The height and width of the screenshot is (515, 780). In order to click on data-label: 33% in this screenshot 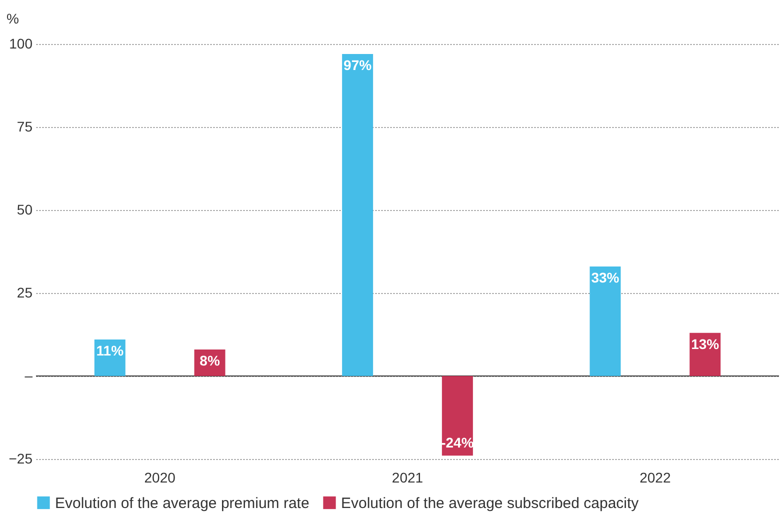, I will do `click(605, 277)`.